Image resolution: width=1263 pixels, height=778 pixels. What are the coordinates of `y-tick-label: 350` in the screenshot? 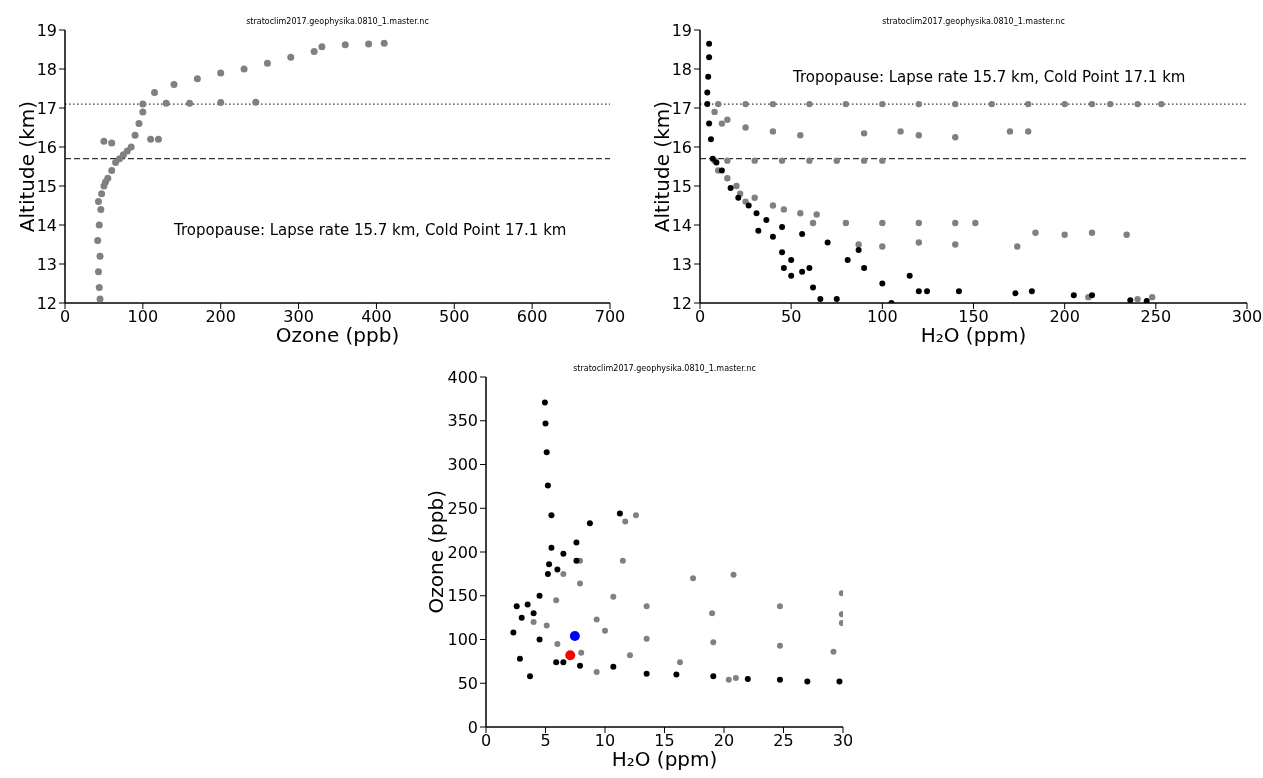 It's located at (462, 421).